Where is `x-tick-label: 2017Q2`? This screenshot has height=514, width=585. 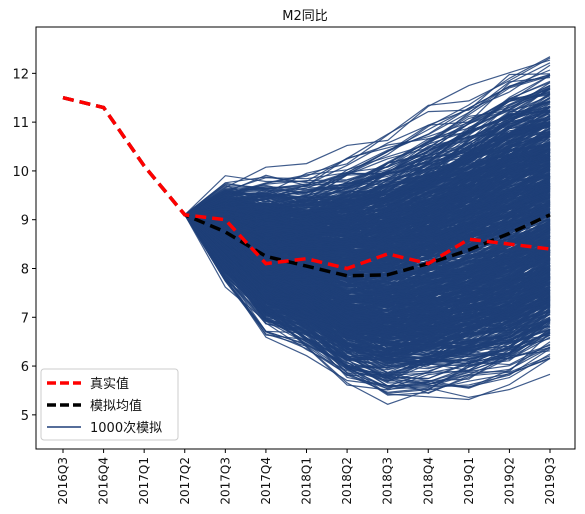 x-tick-label: 2017Q2 is located at coordinates (185, 481).